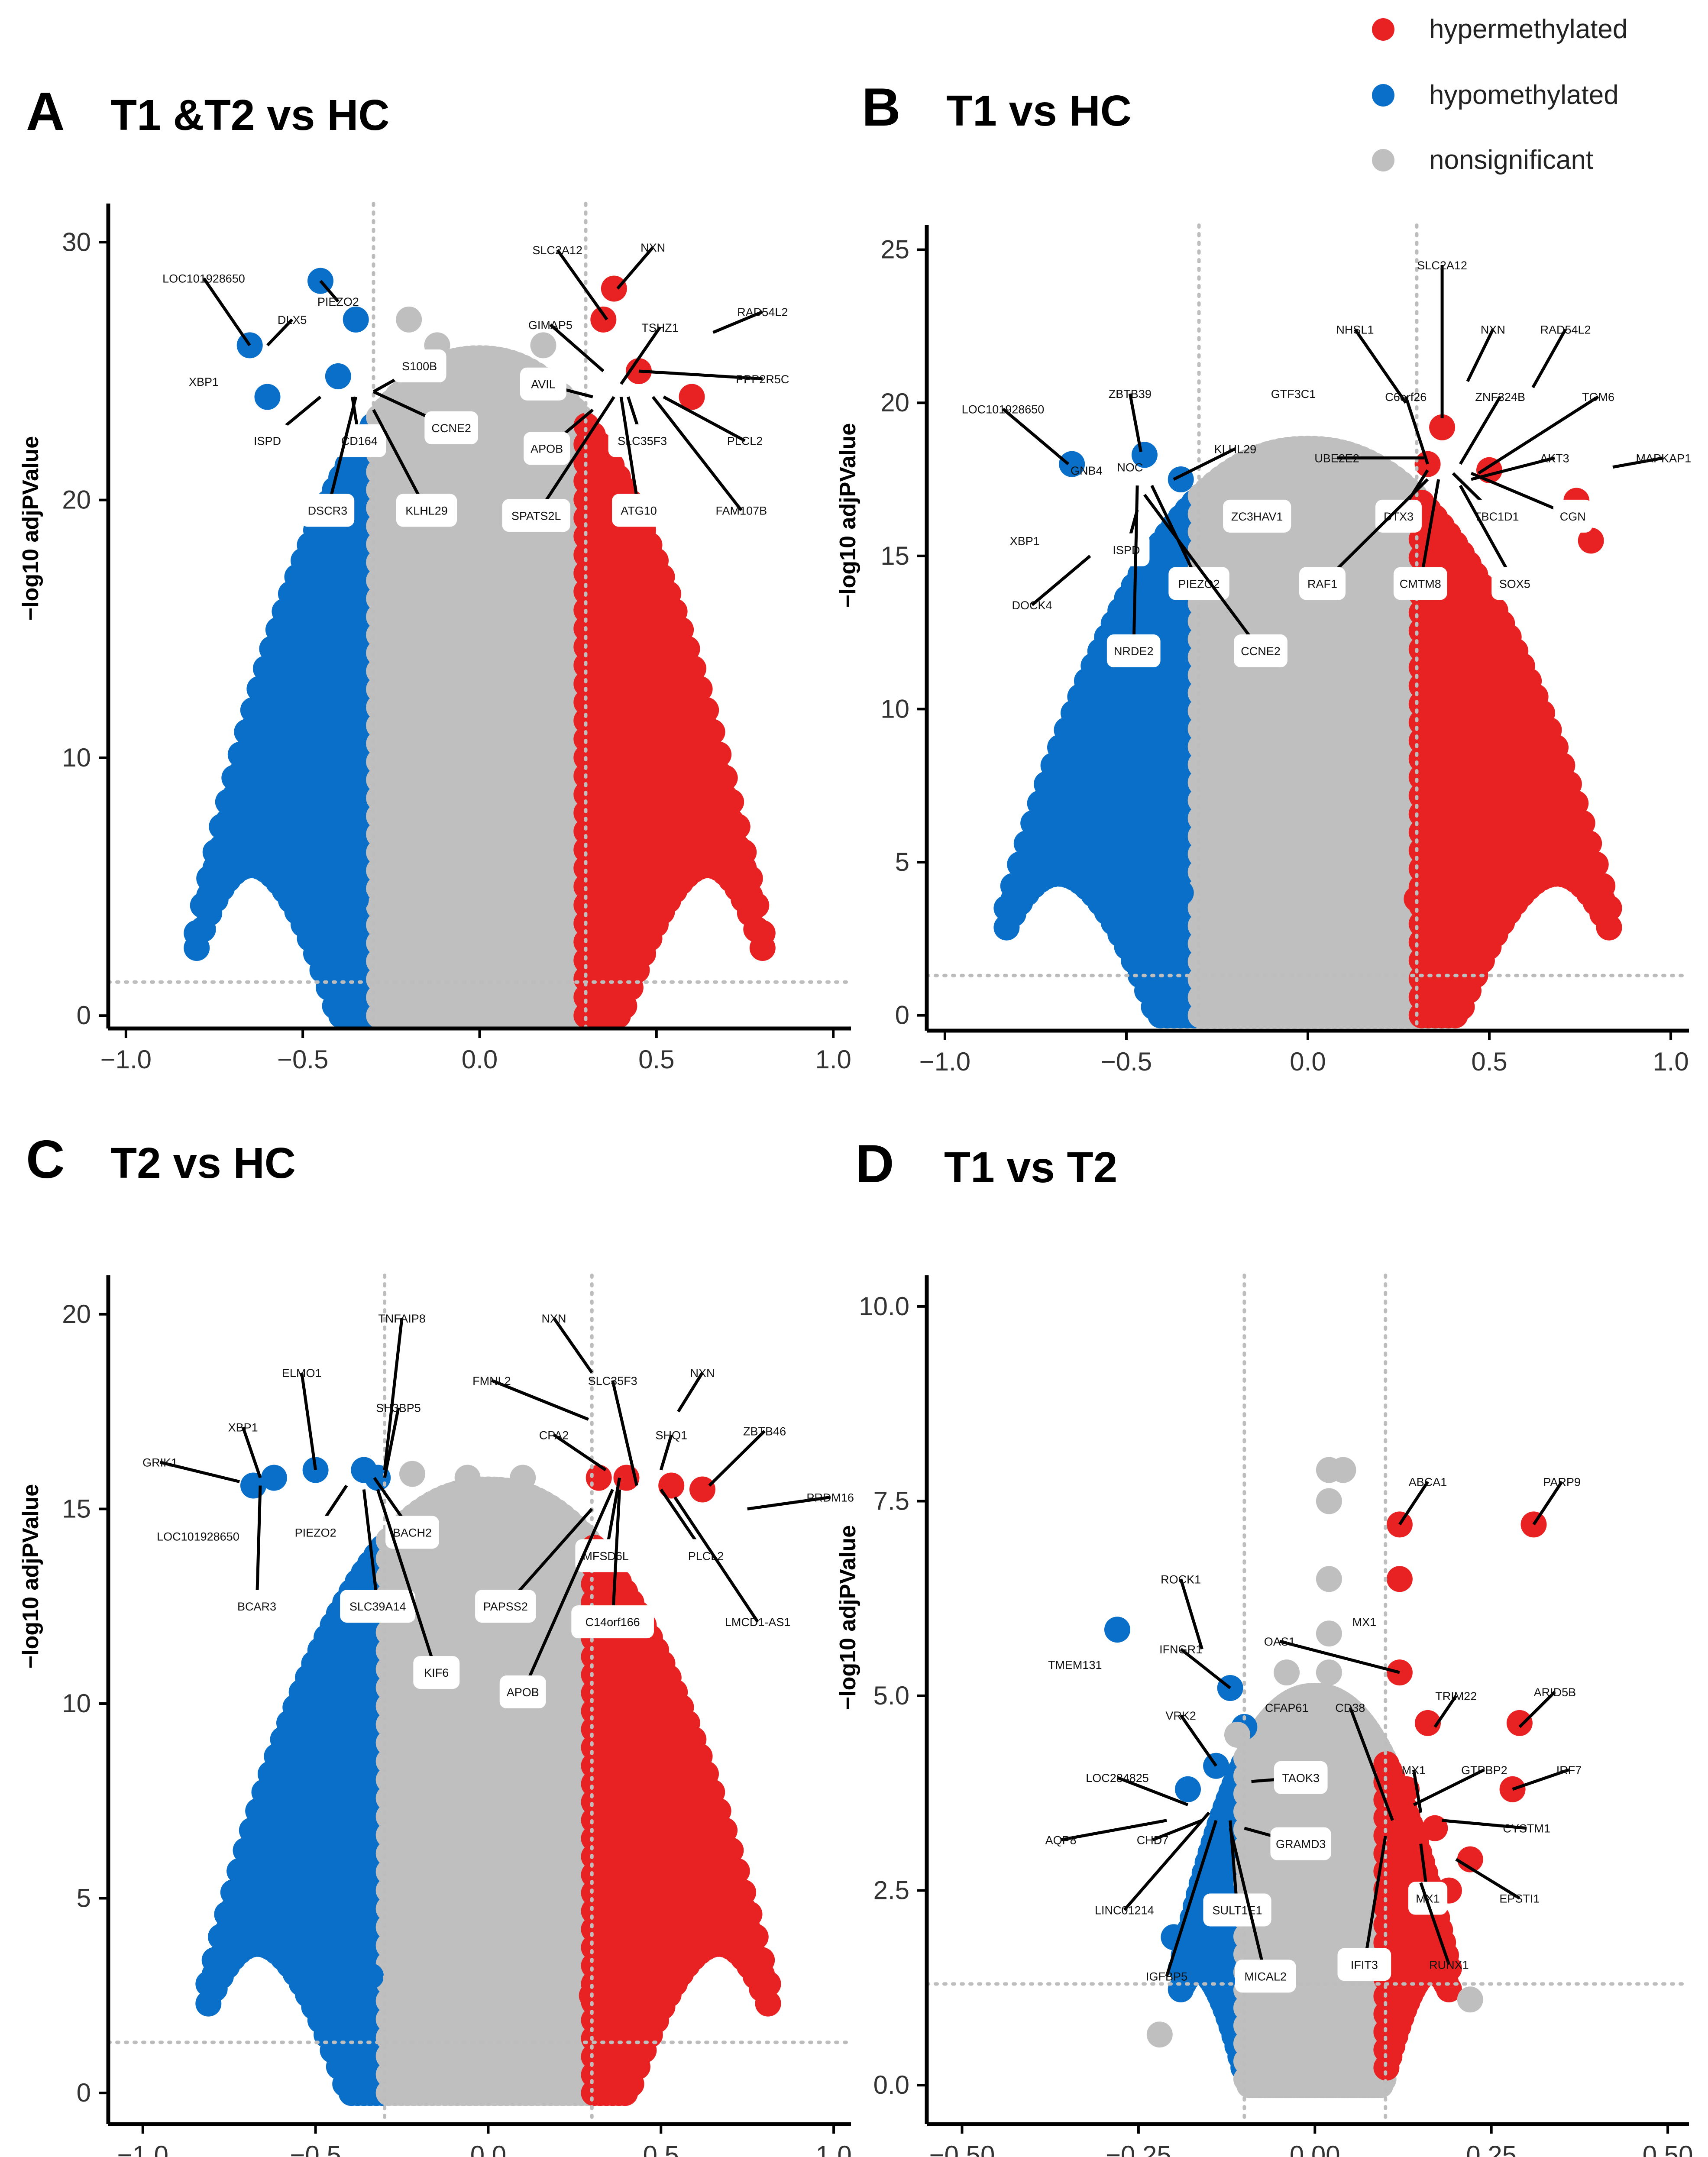 This screenshot has width=1708, height=2157. Describe the element at coordinates (1130, 468) in the screenshot. I see `gene-label: NOC` at that location.